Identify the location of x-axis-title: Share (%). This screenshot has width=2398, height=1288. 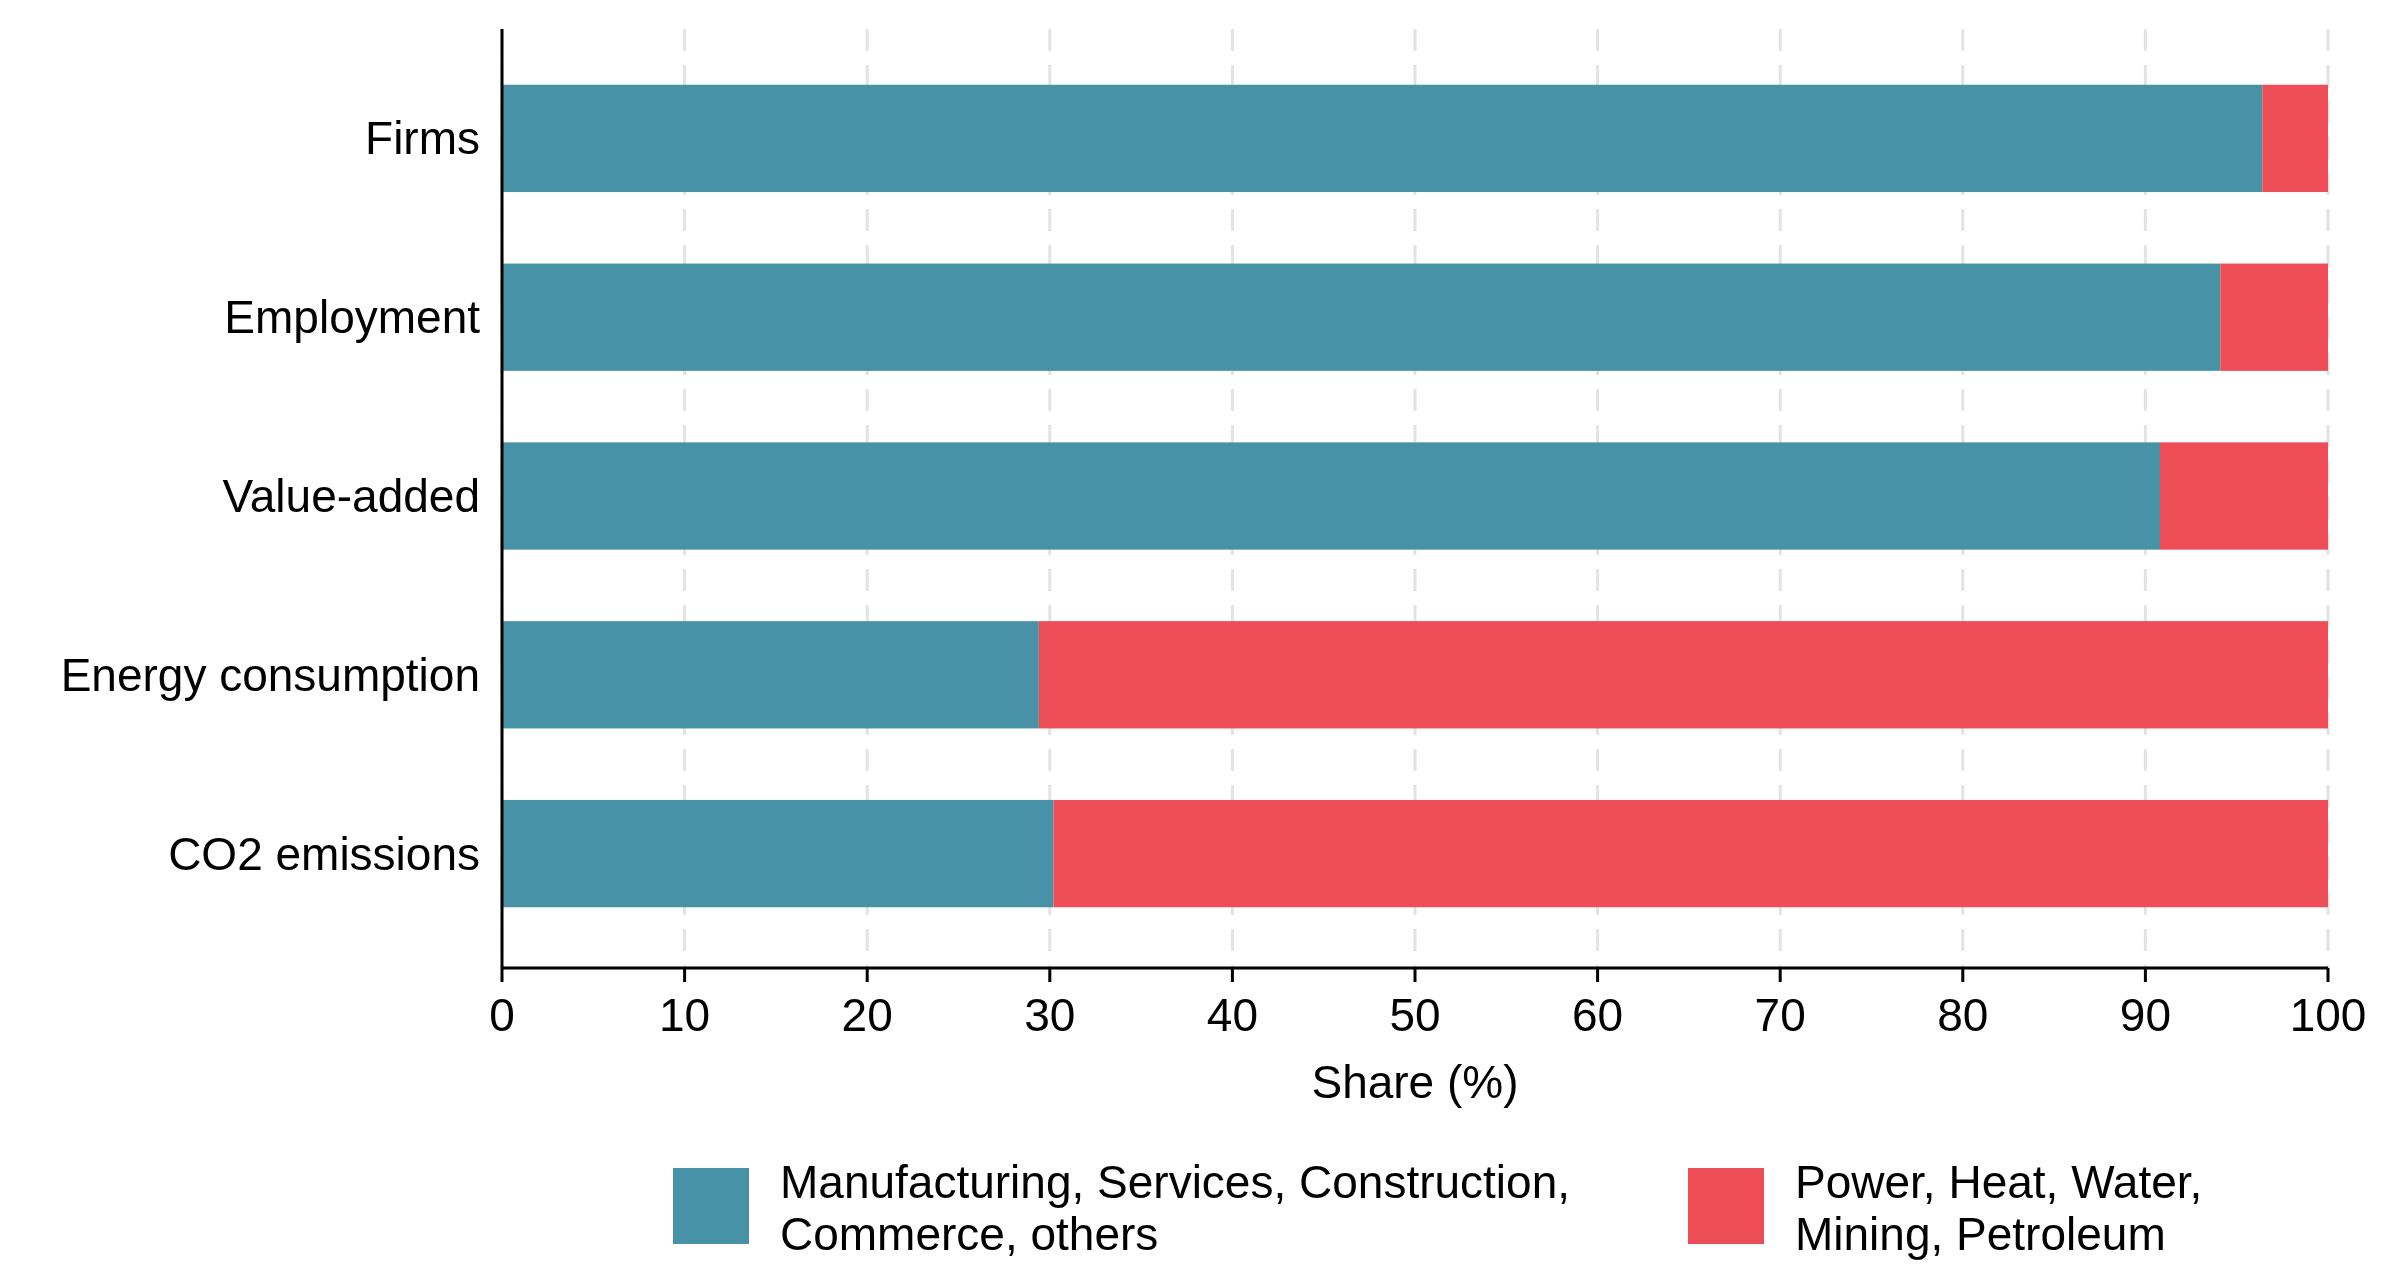
(1415, 1082).